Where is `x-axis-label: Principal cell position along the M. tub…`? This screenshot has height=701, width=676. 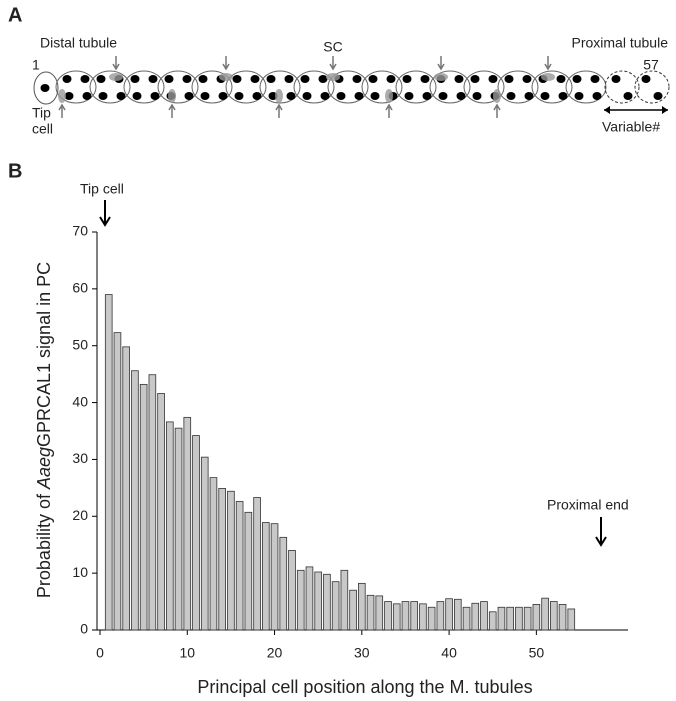
x-axis-label: Principal cell position along the M. tub… is located at coordinates (364, 687).